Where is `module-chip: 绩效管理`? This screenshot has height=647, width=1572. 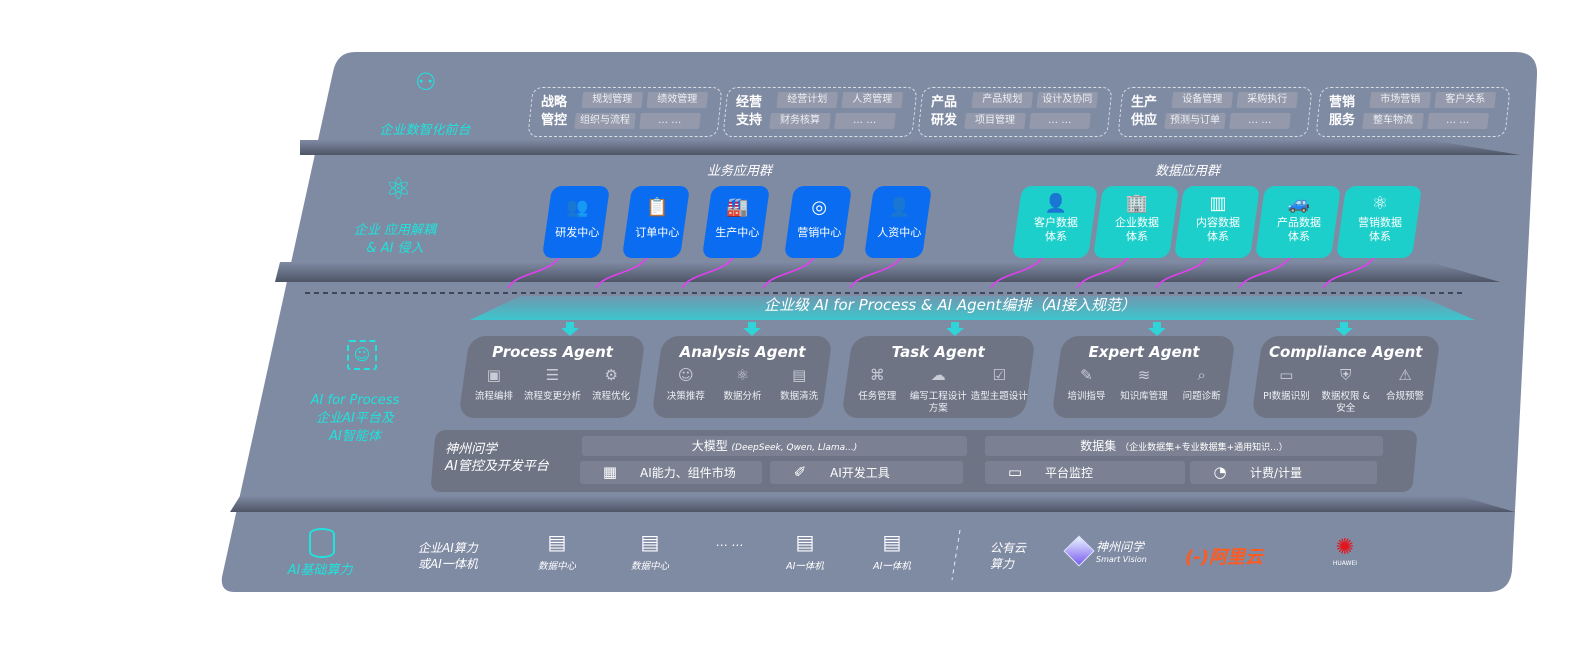 module-chip: 绩效管理 is located at coordinates (677, 100).